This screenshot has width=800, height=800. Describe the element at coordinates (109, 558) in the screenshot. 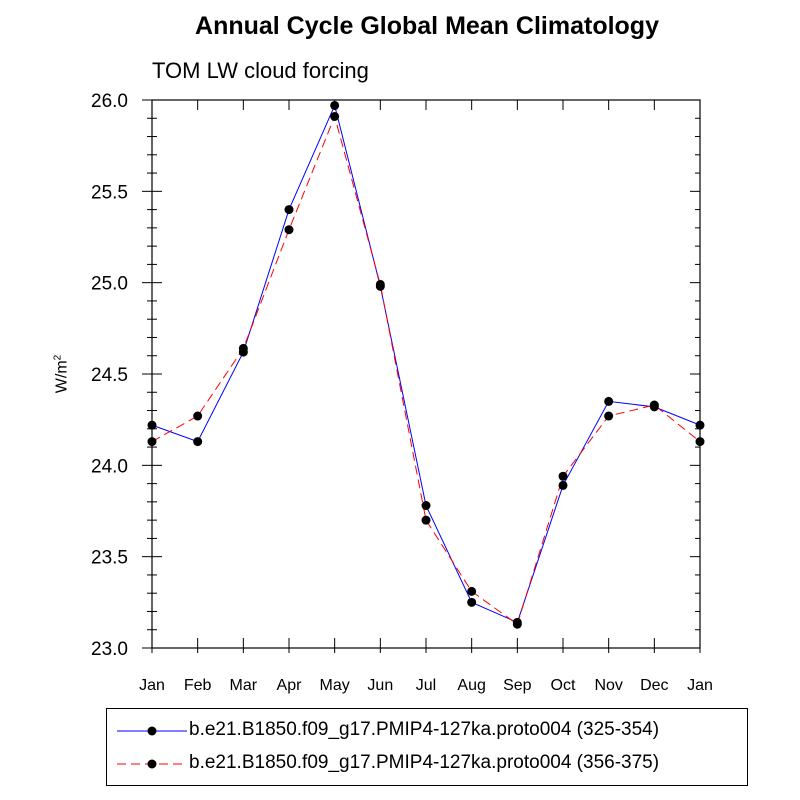

I see `y-tick-label: 23.5` at that location.